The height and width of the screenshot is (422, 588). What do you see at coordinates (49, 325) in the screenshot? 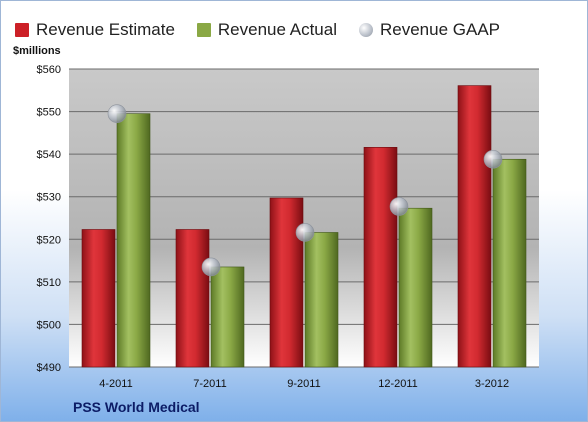
I see `y-tick-label: $500` at bounding box center [49, 325].